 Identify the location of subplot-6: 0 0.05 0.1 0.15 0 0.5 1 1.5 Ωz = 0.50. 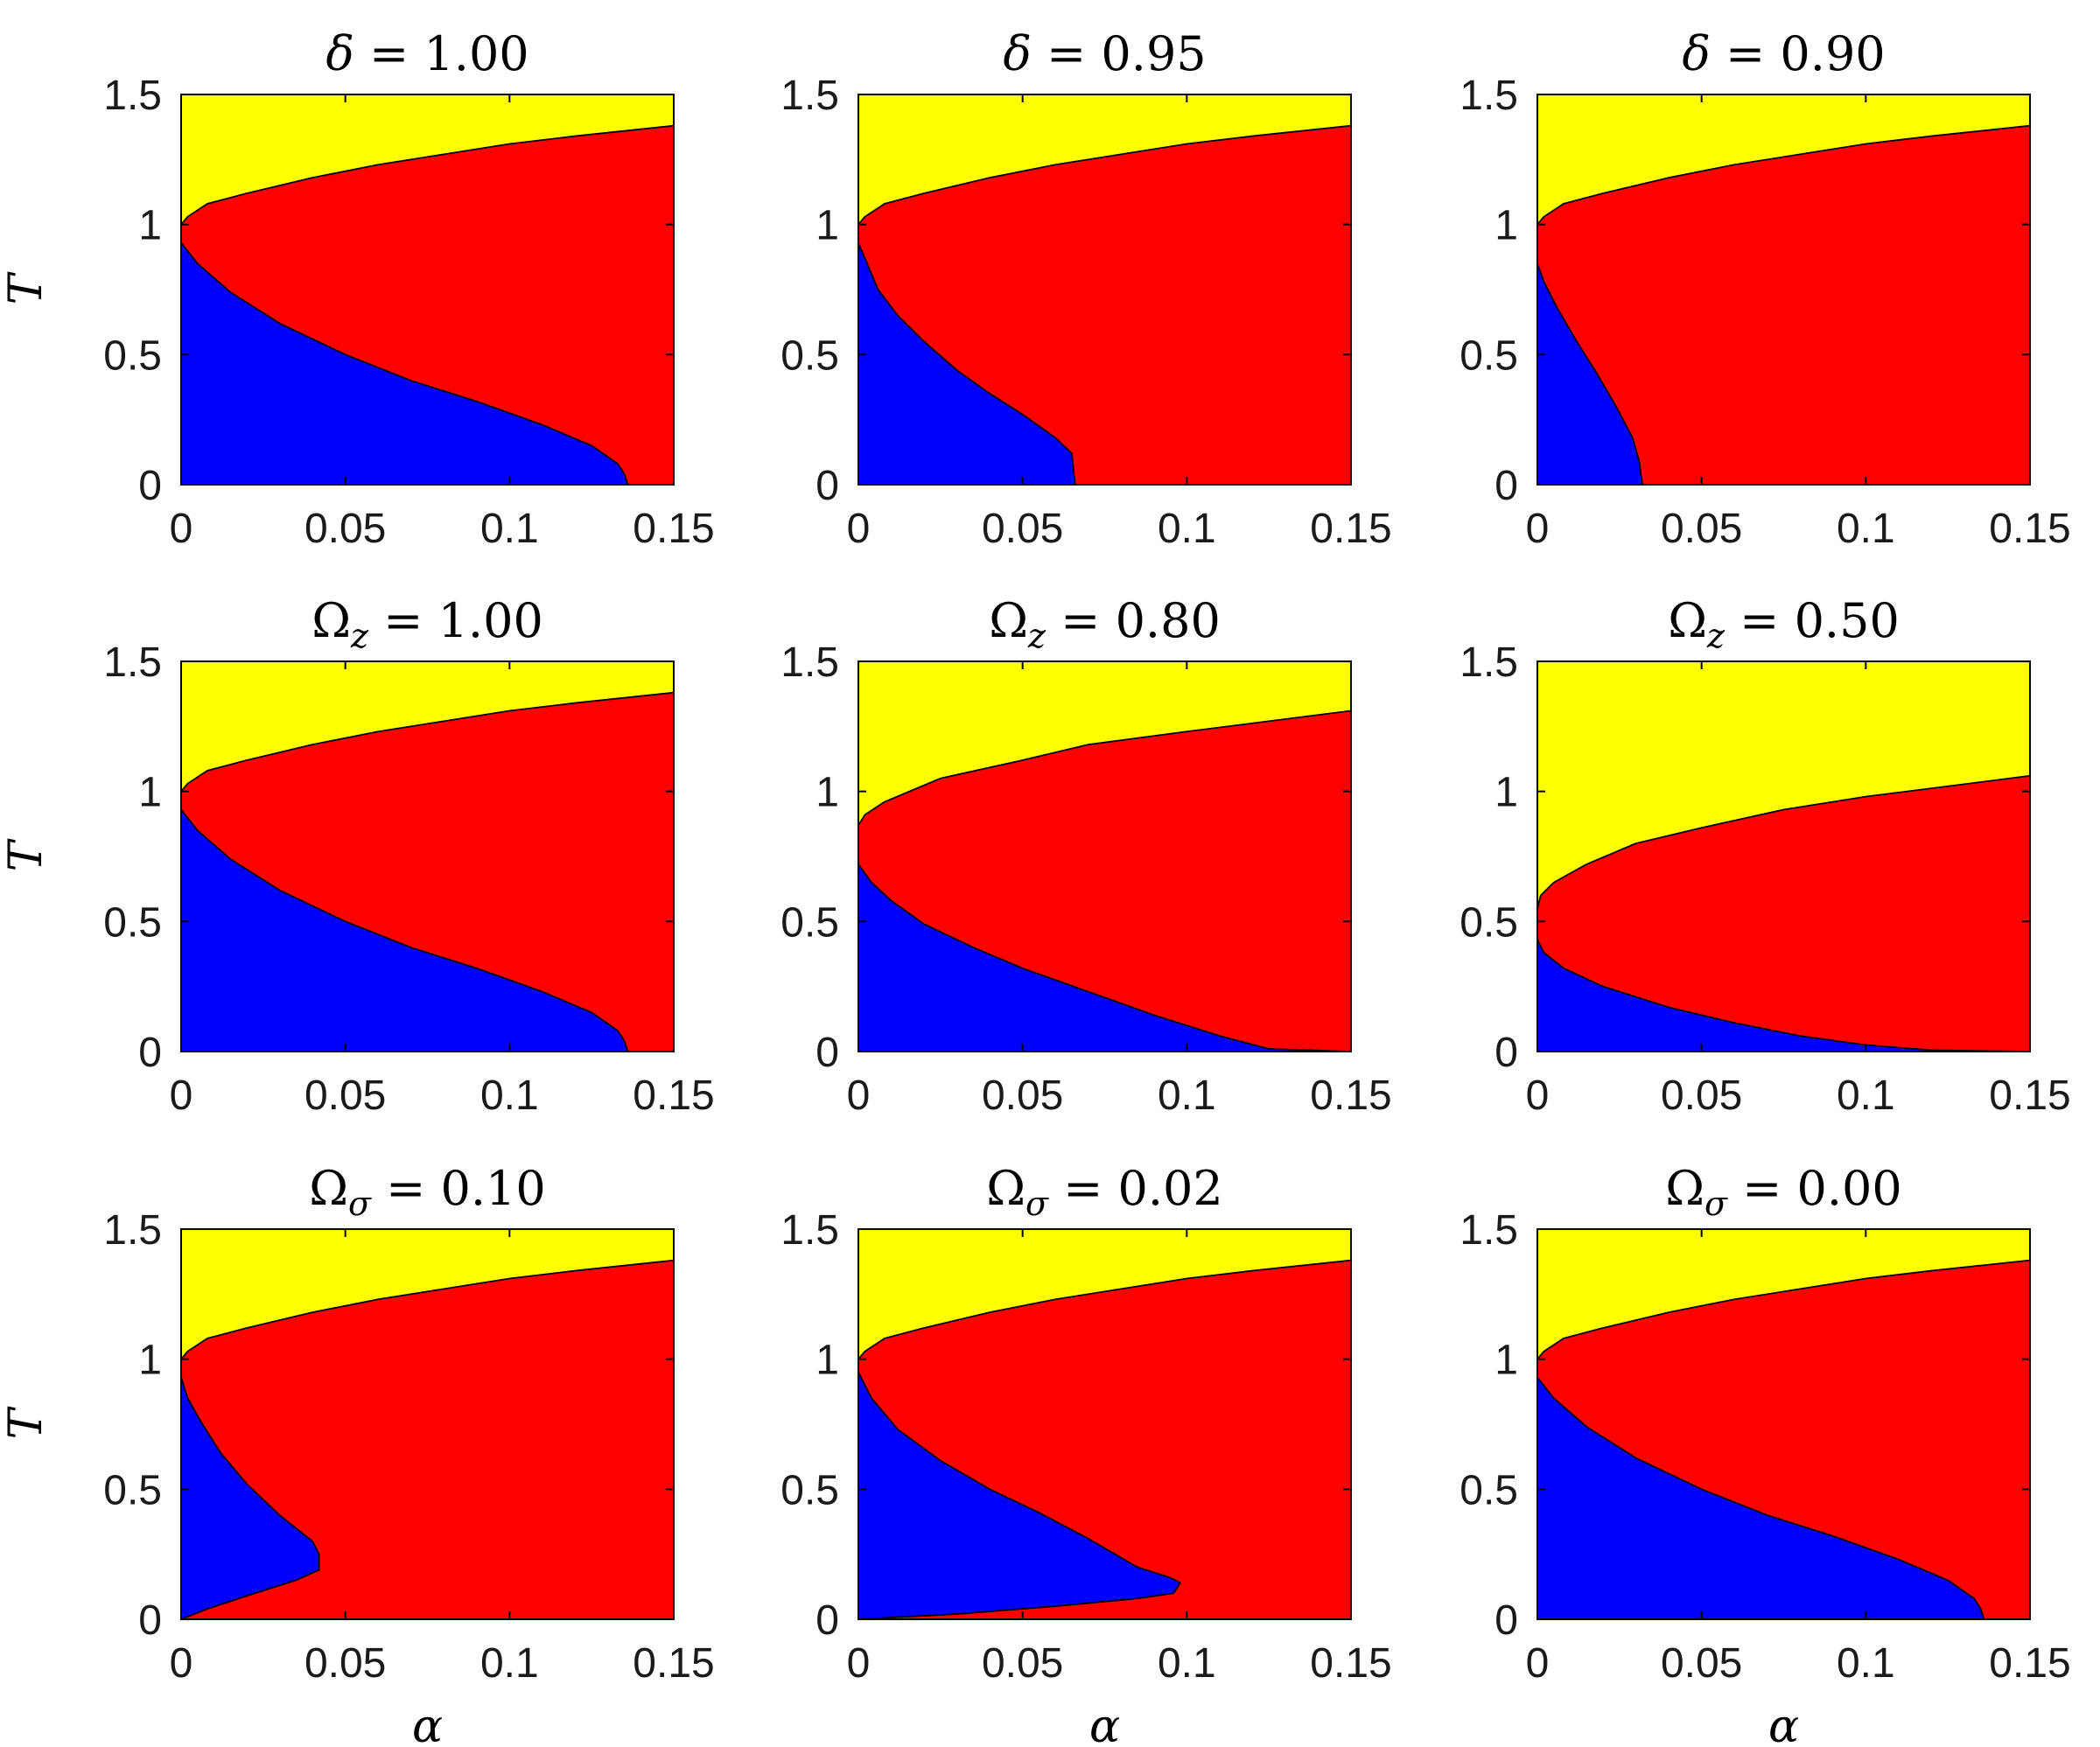
(1765, 856).